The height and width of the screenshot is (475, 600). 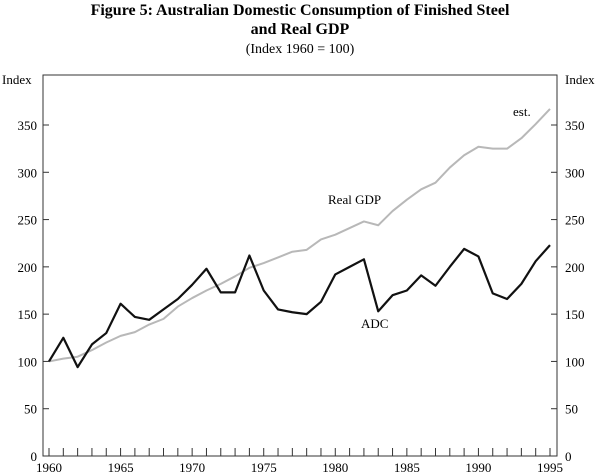 What do you see at coordinates (49, 467) in the screenshot?
I see `x-tick-label: 1960` at bounding box center [49, 467].